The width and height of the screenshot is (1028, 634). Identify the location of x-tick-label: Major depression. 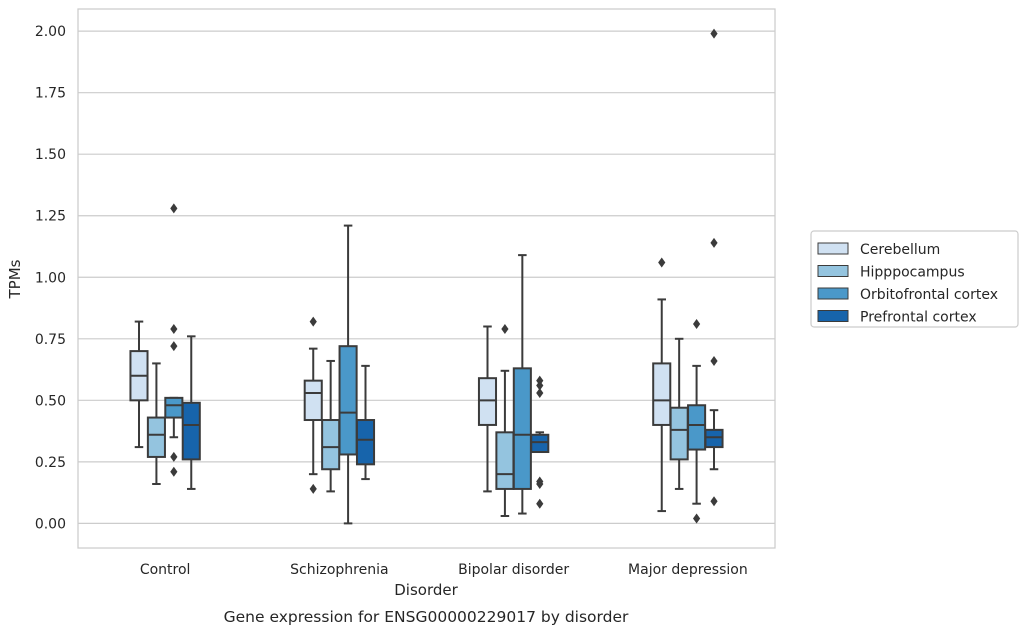
(688, 570).